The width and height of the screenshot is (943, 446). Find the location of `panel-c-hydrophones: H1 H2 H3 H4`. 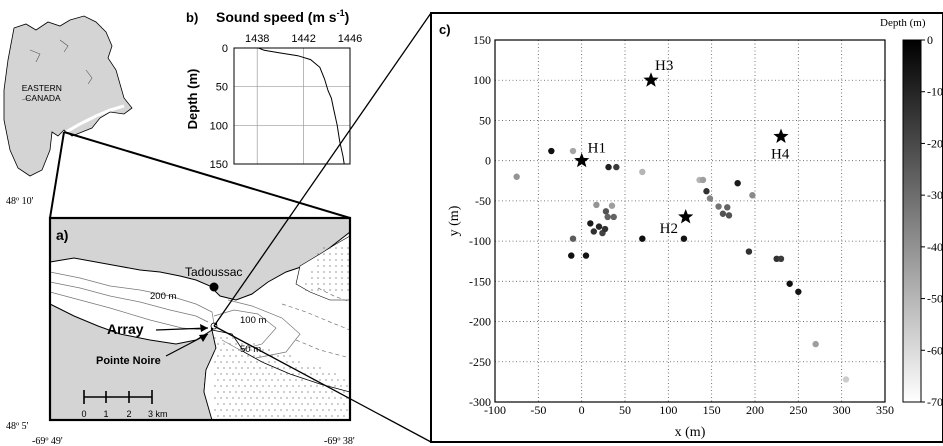

panel-c-hydrophones: H1 H2 H3 H4 is located at coordinates (682, 147).